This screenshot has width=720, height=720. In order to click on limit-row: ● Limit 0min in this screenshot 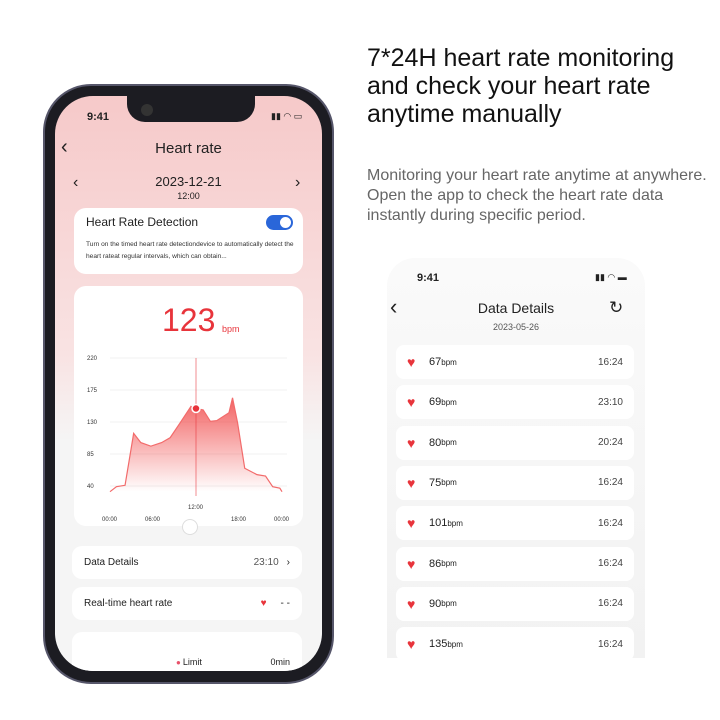, I will do `click(187, 651)`.